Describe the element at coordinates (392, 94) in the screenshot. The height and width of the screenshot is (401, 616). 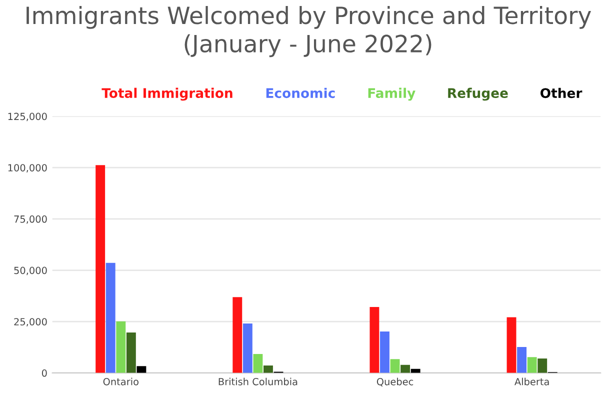
I see `text: Family` at that location.